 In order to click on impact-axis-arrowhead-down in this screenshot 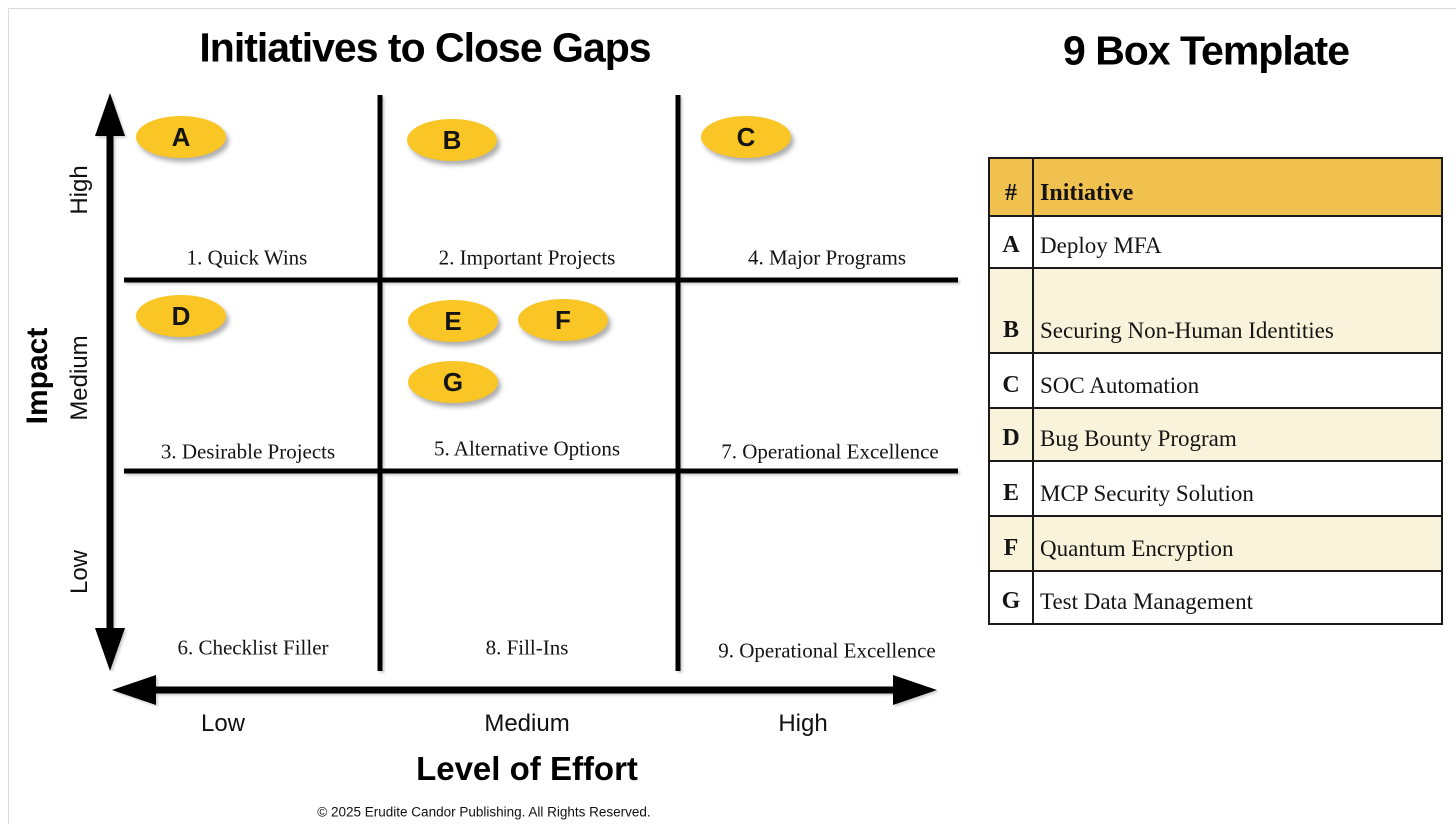, I will do `click(110, 649)`.